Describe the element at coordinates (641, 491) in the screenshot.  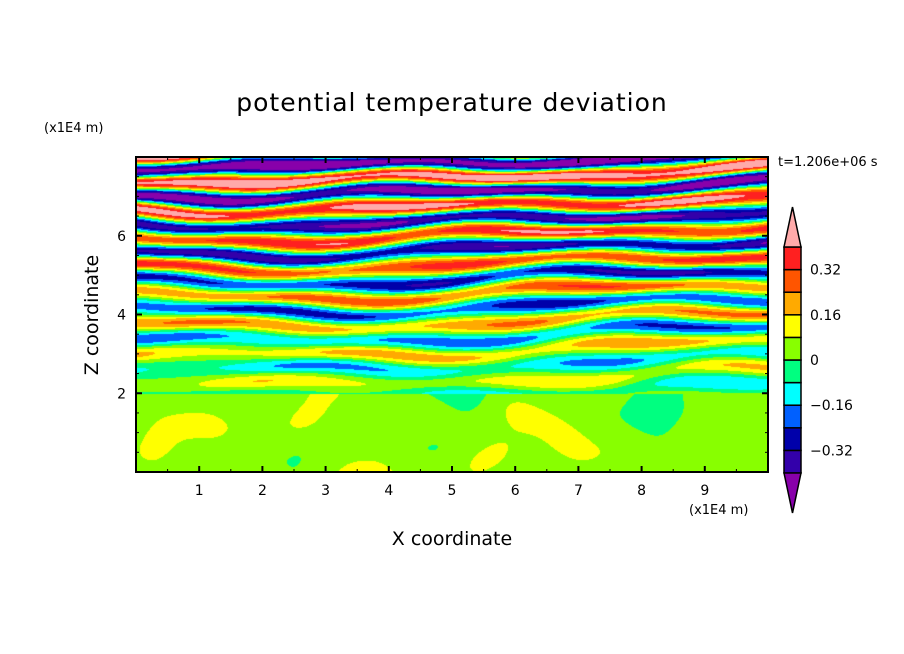
I see `x-tick-label: 8` at that location.